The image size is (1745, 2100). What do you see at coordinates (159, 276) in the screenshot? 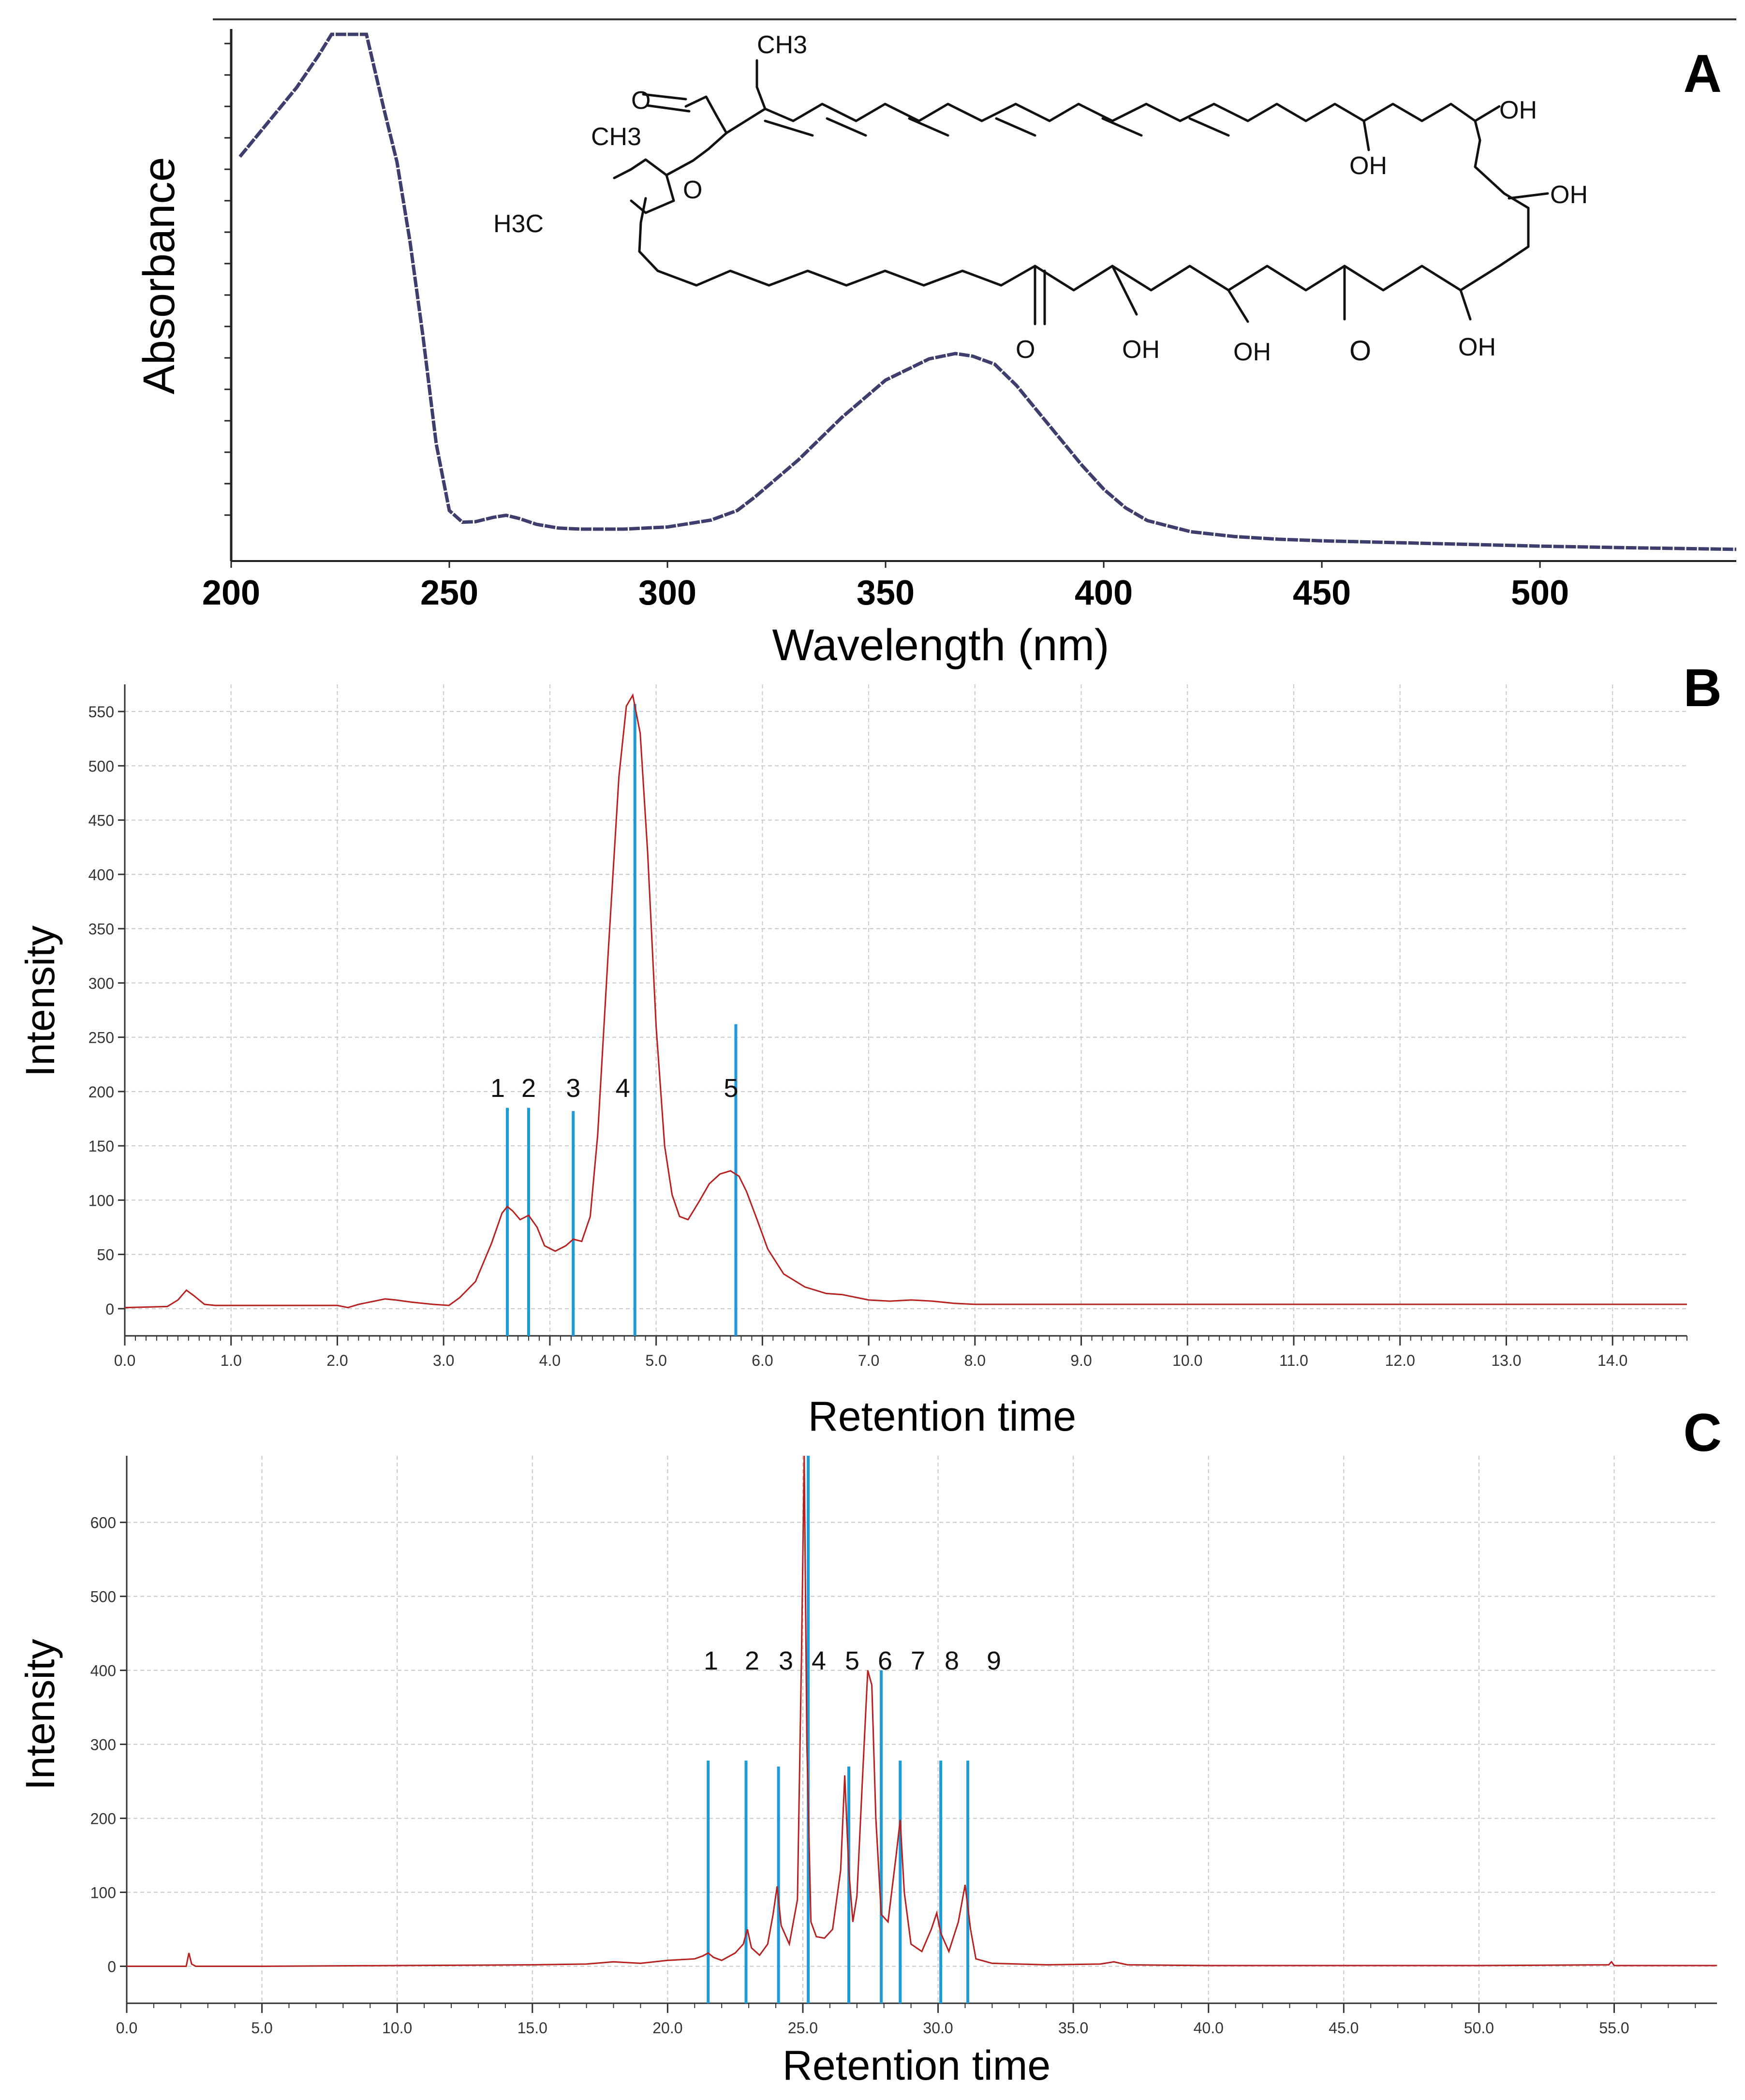
I see `panel-a-y-axis-label: Absorbance` at bounding box center [159, 276].